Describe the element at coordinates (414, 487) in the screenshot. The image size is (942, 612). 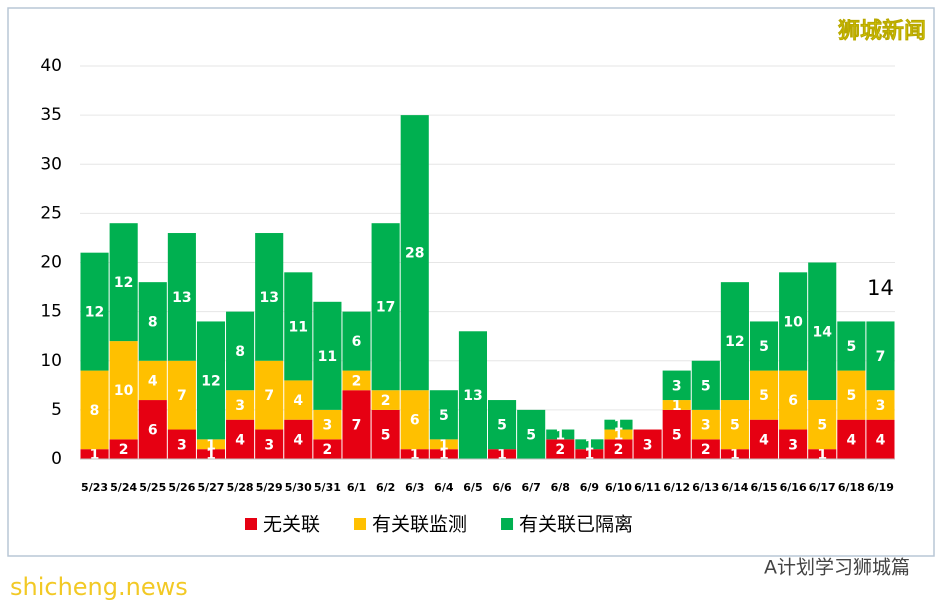
I see `x-tick-label: 6/3` at that location.